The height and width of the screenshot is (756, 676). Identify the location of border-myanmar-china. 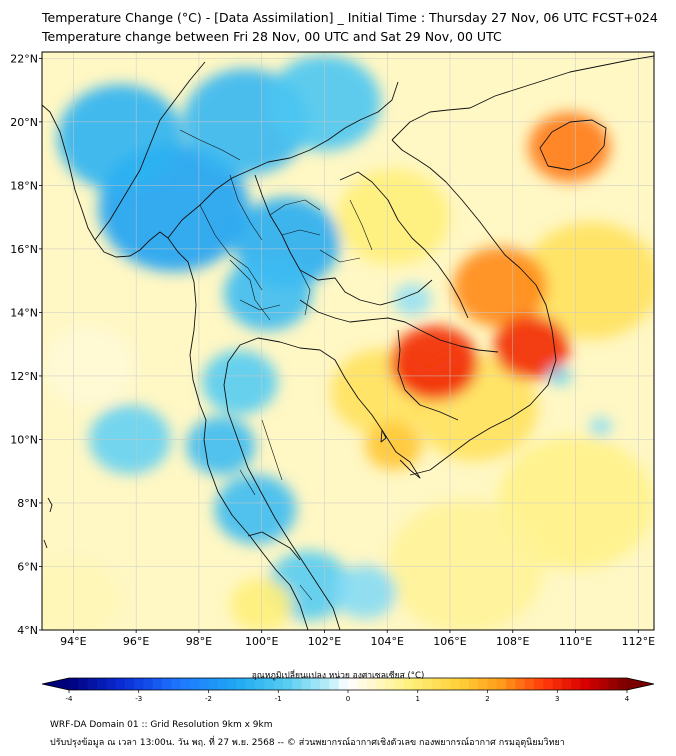
(150, 151).